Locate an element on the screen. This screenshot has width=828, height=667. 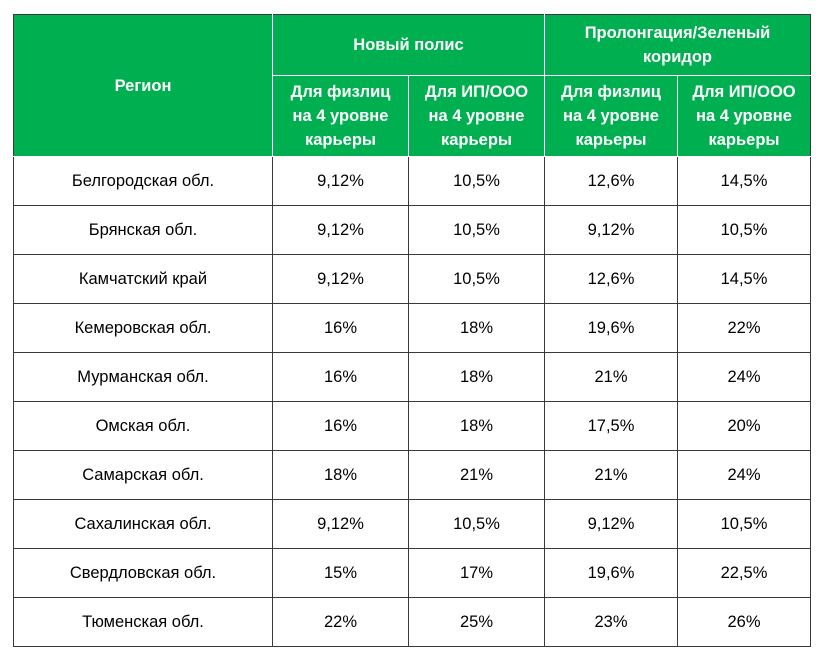
table-row: Мурманская обл. 16% 18% 21% 24% is located at coordinates (412, 377).